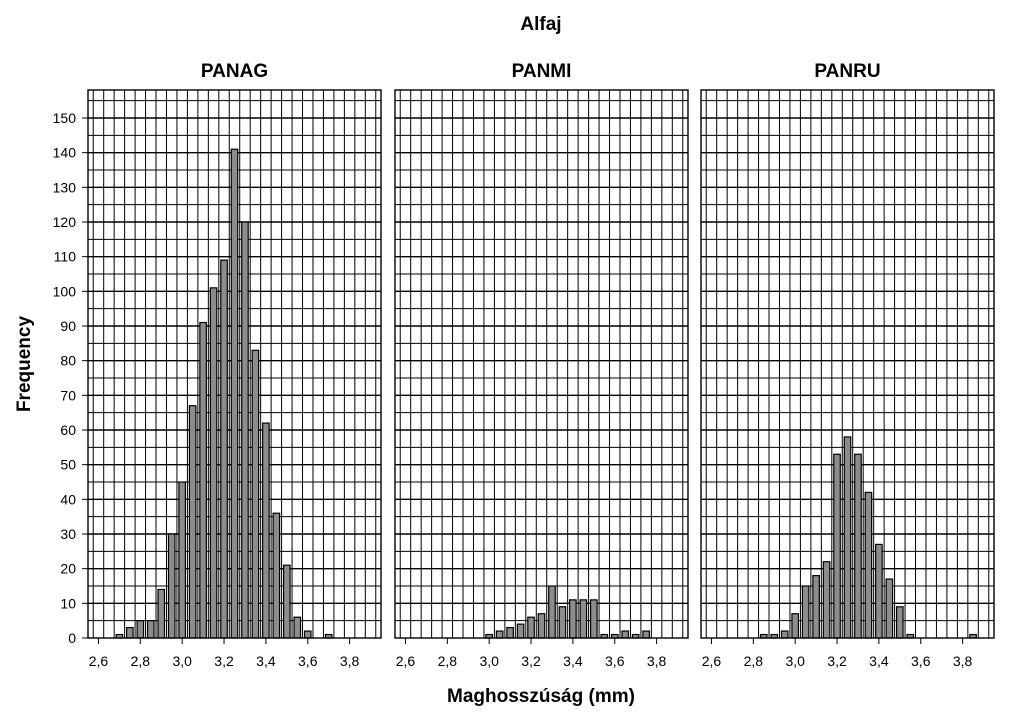  Describe the element at coordinates (70, 378) in the screenshot. I see `y-axis: 0 10 20 30 40 50 60 70 80 90 100 110 120 130 140 150` at that location.